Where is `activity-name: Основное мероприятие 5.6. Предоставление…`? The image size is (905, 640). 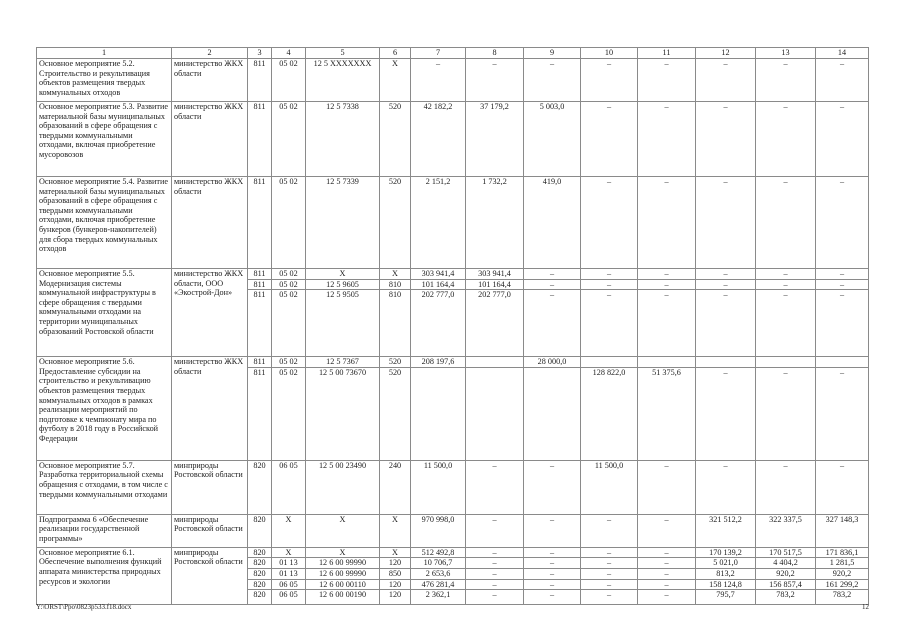 activity-name: Основное мероприятие 5.6. Предоставление… is located at coordinates (104, 408).